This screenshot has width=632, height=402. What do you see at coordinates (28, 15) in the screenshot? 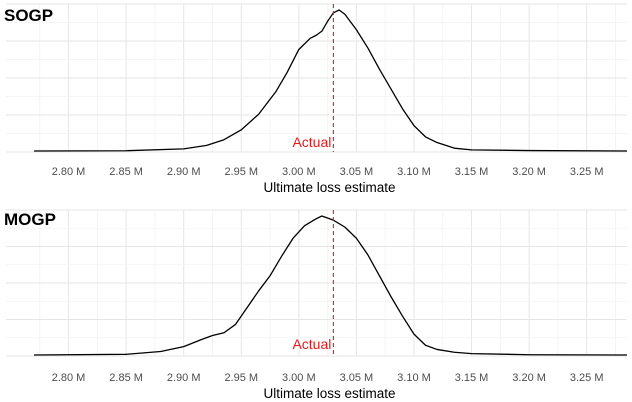
I see `panel-title: SOGP` at bounding box center [28, 15].